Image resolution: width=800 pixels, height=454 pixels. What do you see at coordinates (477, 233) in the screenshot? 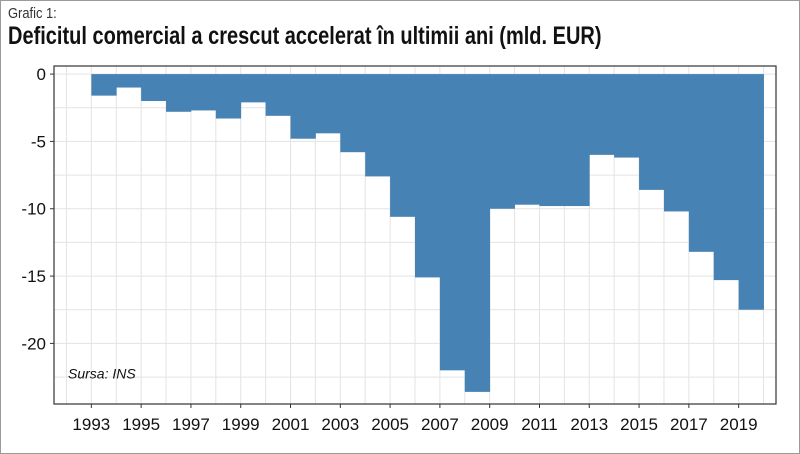
I see `bar-2008` at bounding box center [477, 233].